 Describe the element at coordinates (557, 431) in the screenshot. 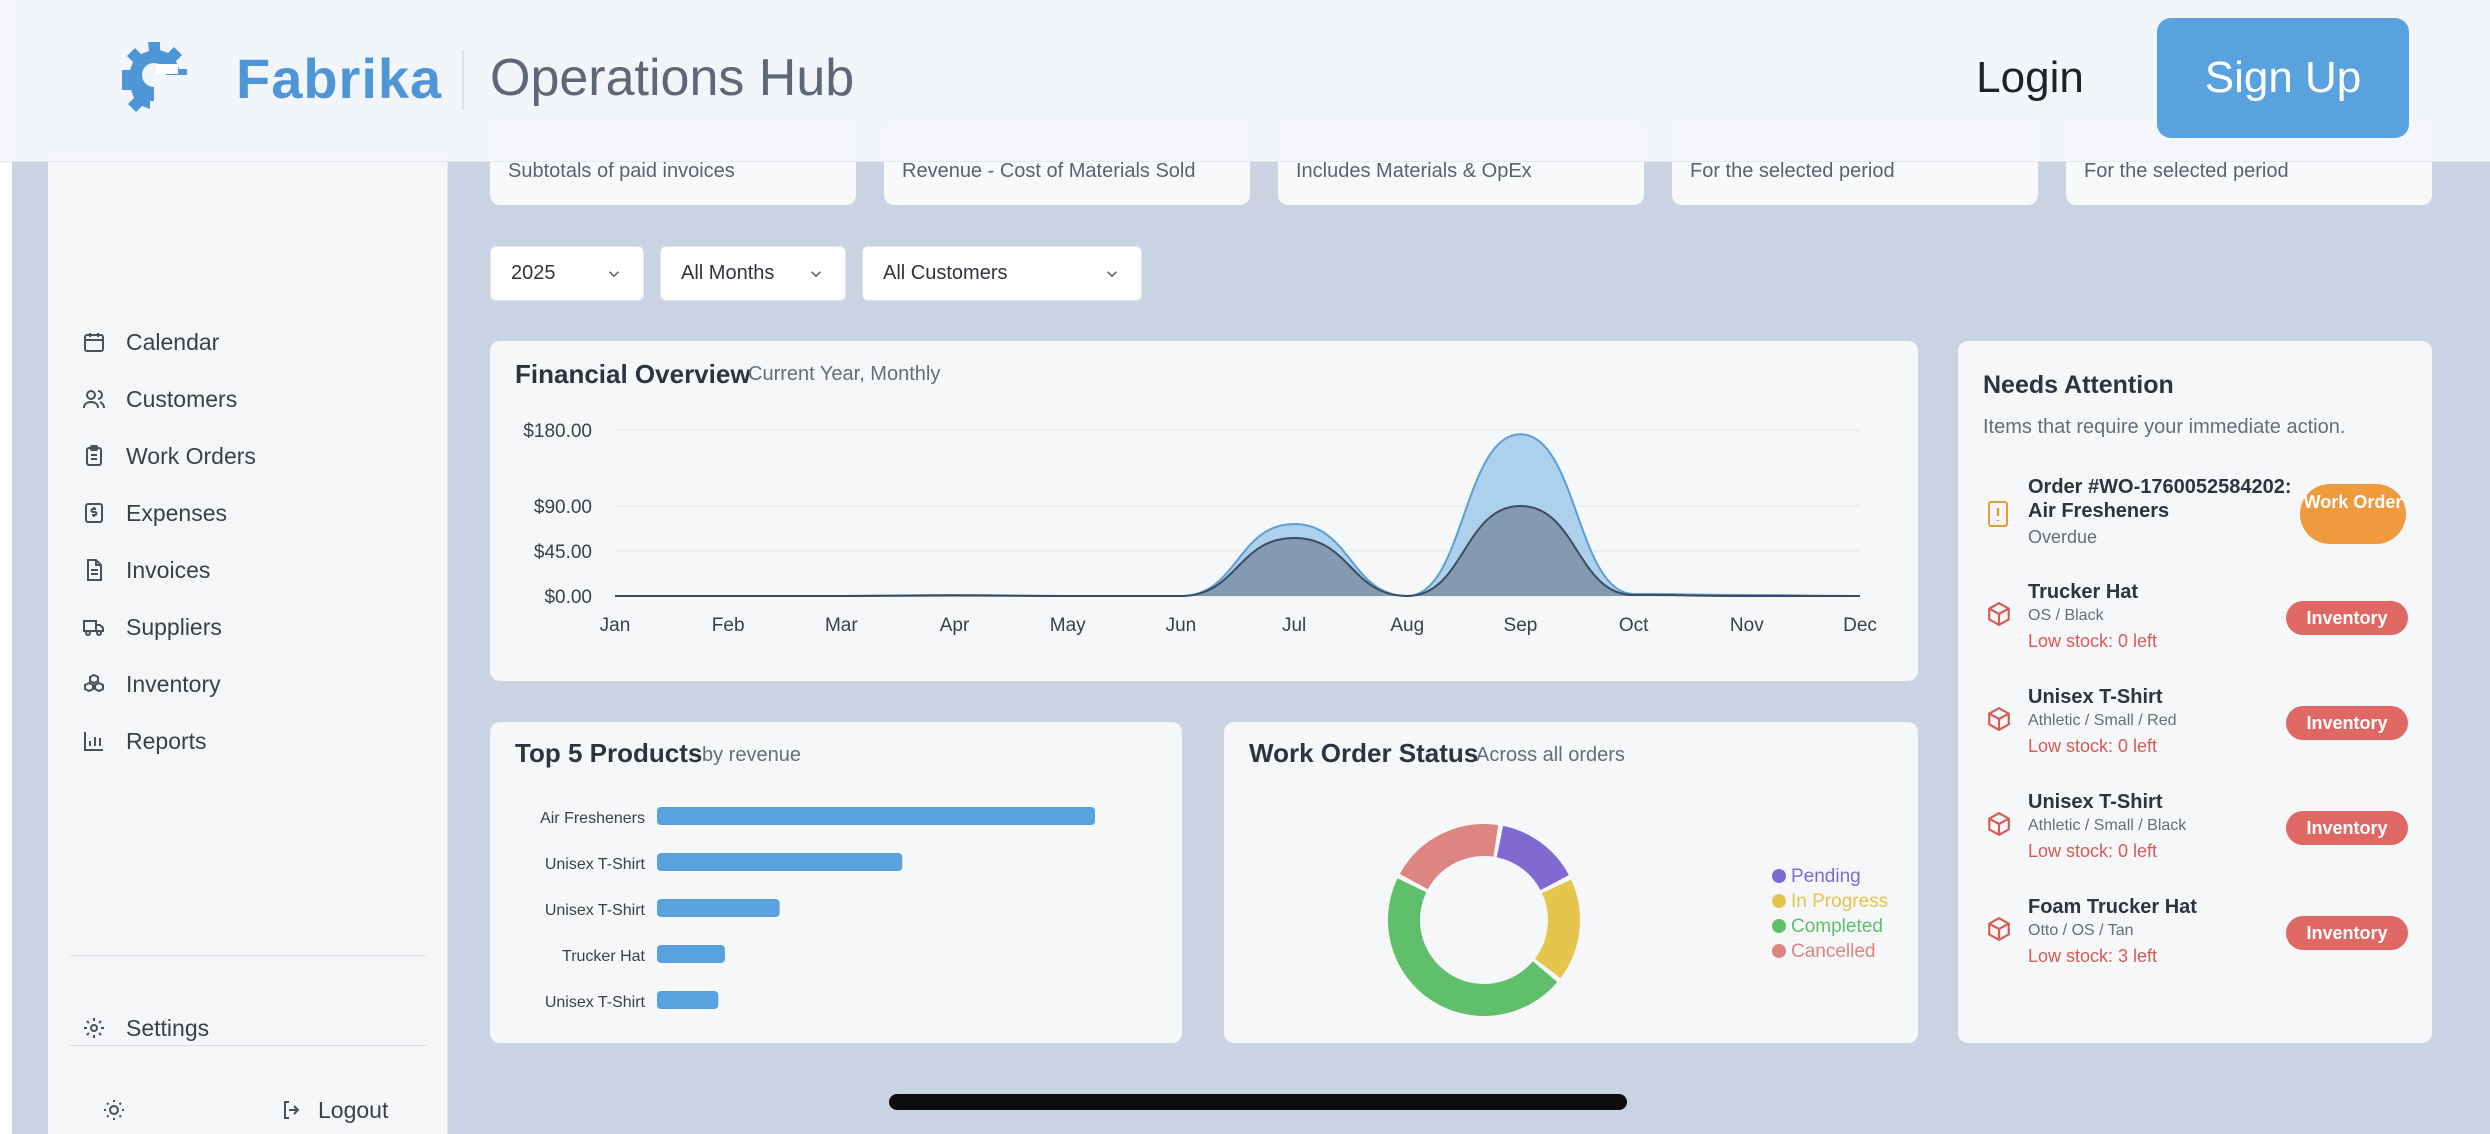

I see `y-tick-label: $180.00` at that location.